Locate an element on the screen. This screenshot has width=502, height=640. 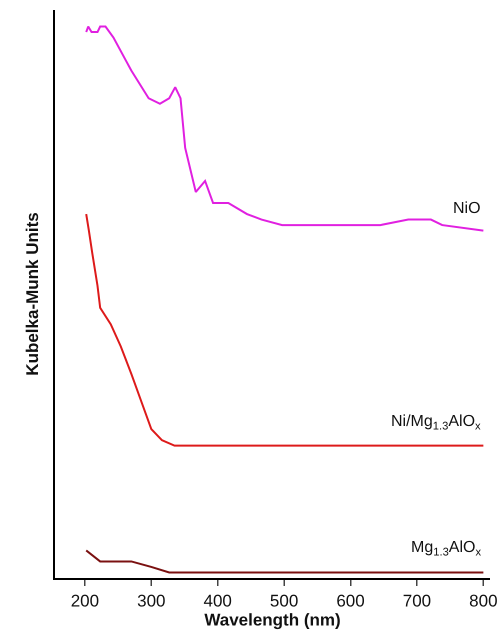
series-label: NiO is located at coordinates (467, 208).